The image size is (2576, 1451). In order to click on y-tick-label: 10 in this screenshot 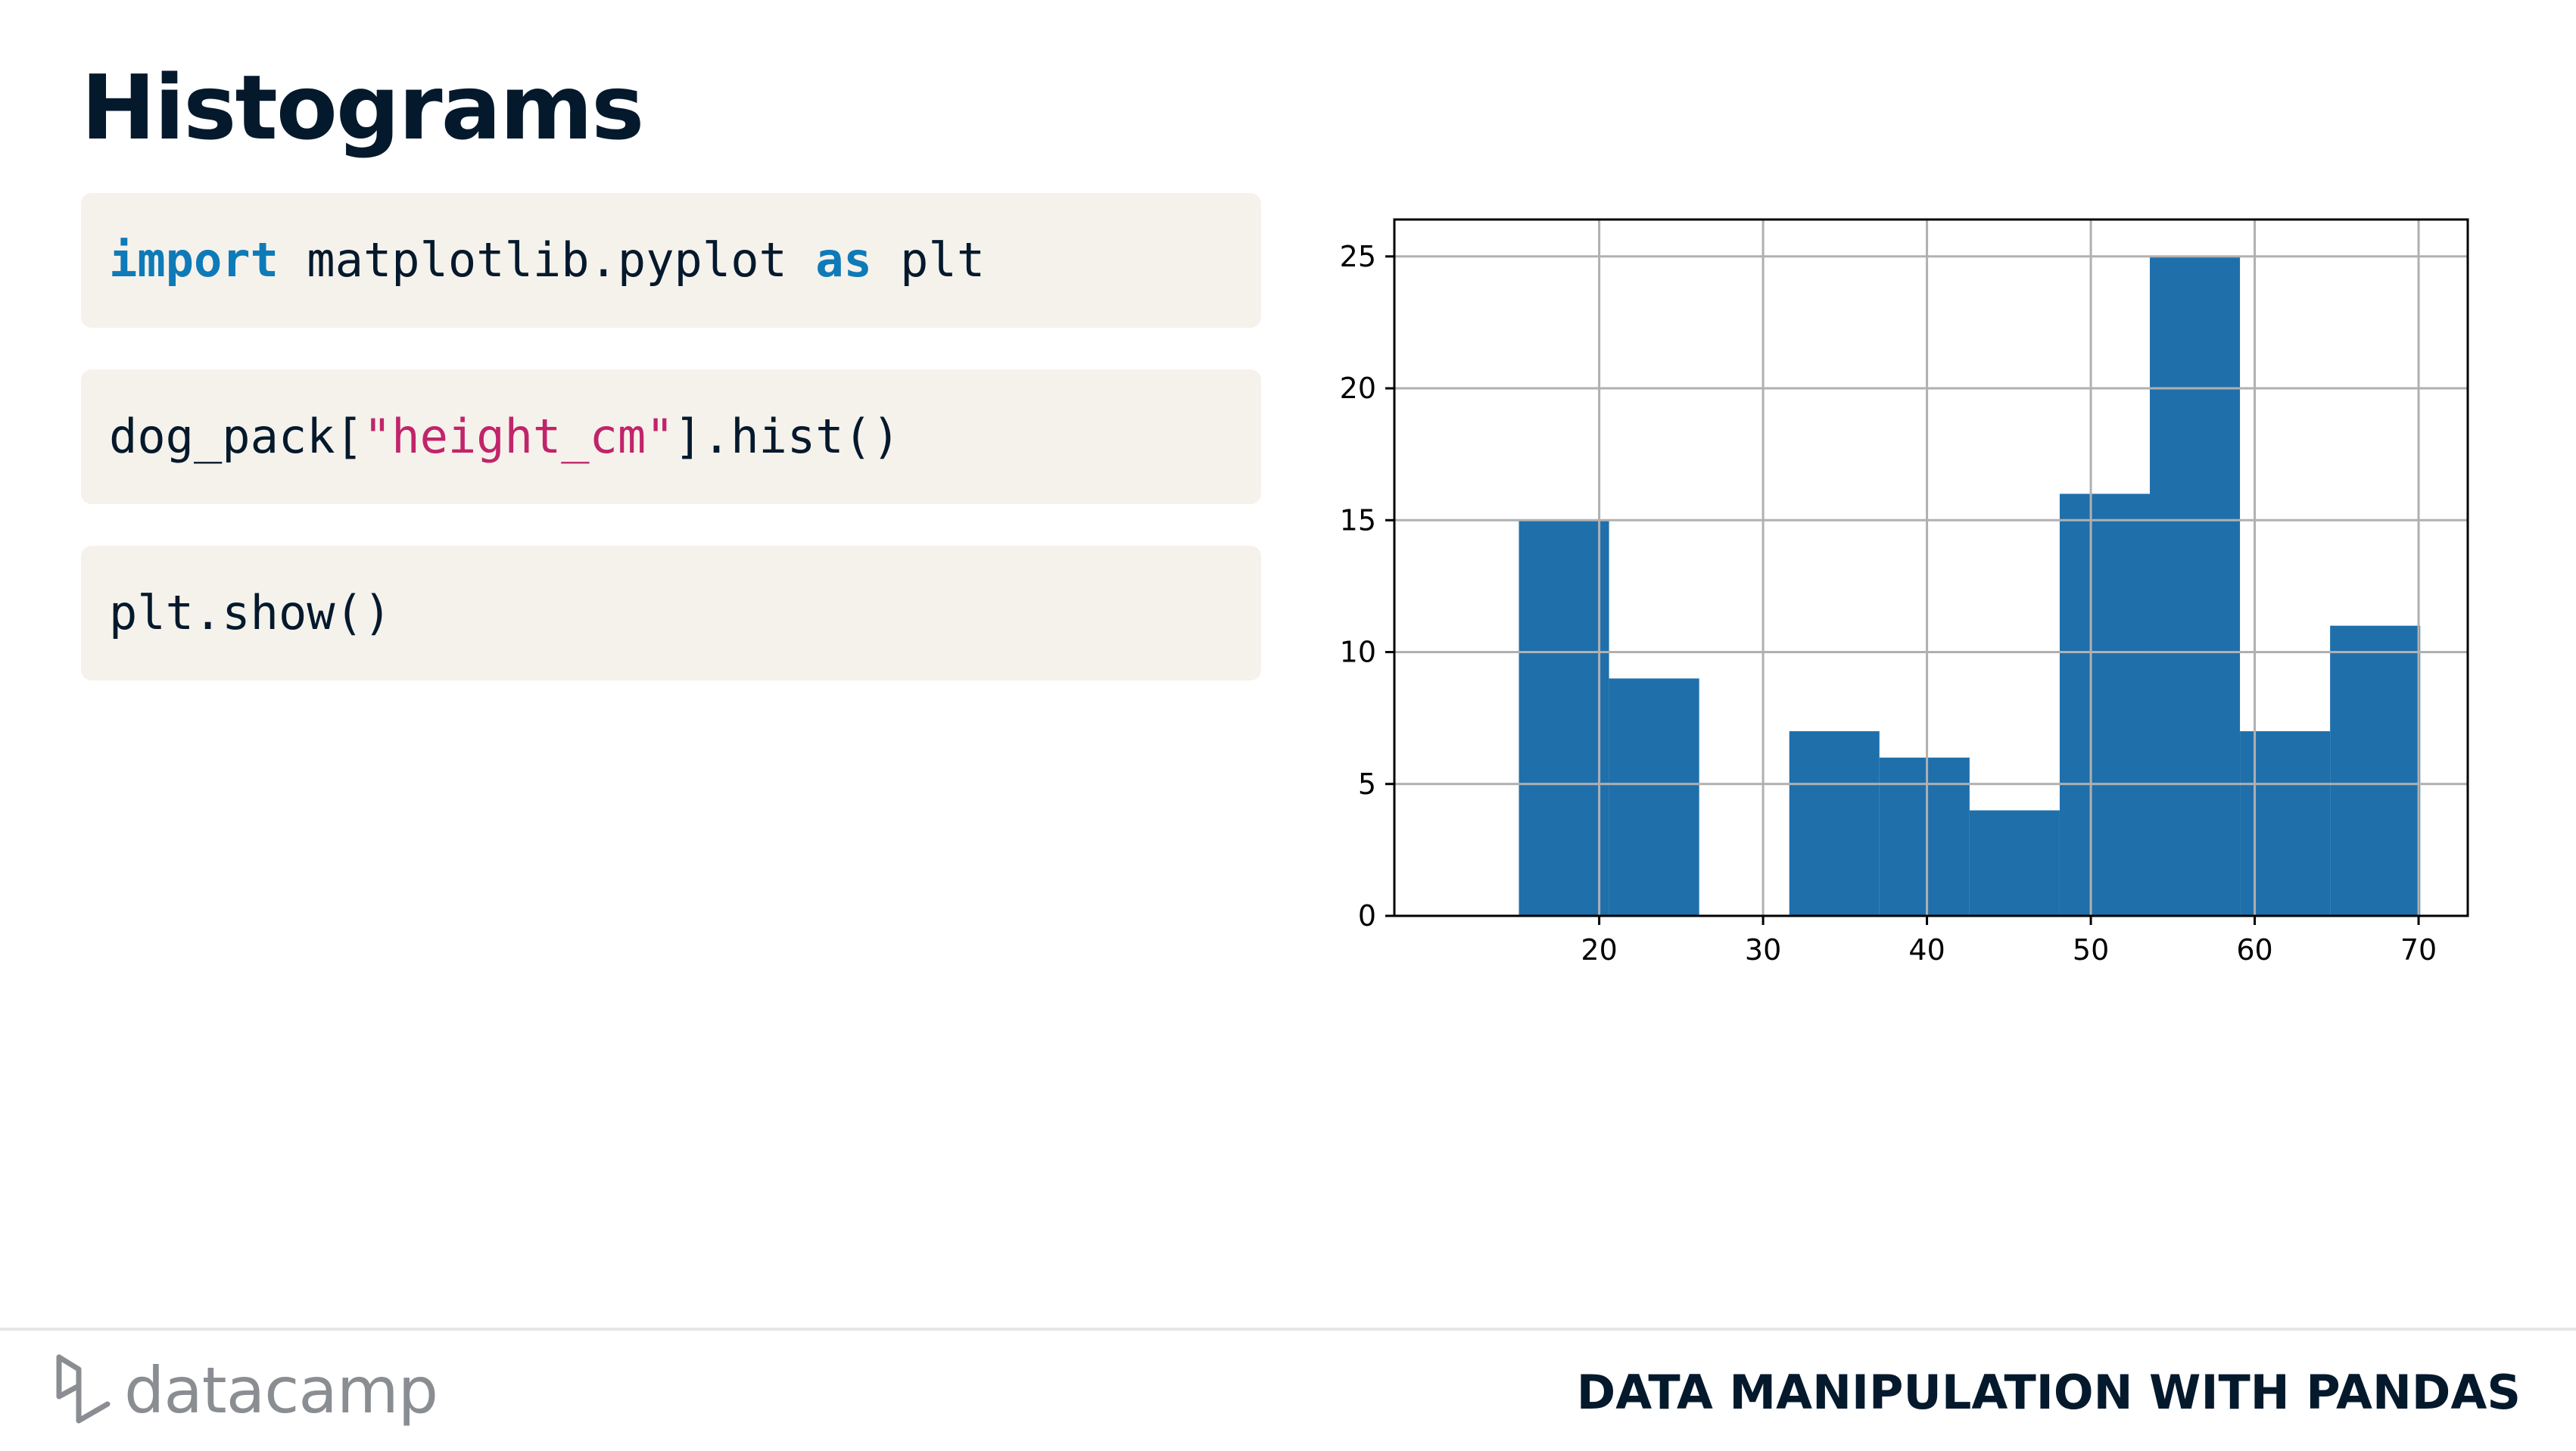, I will do `click(1358, 652)`.